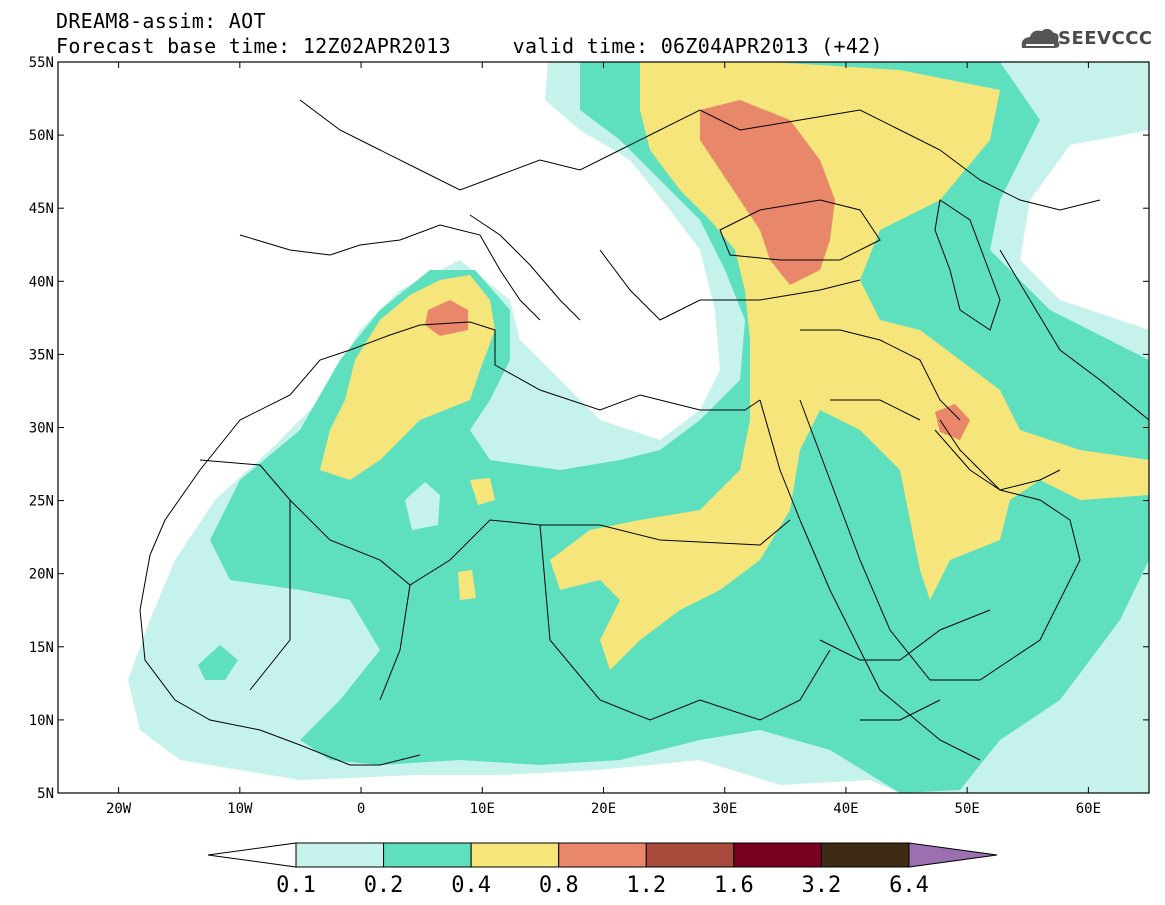  Describe the element at coordinates (41, 63) in the screenshot. I see `lat-tick-label: 55N` at that location.